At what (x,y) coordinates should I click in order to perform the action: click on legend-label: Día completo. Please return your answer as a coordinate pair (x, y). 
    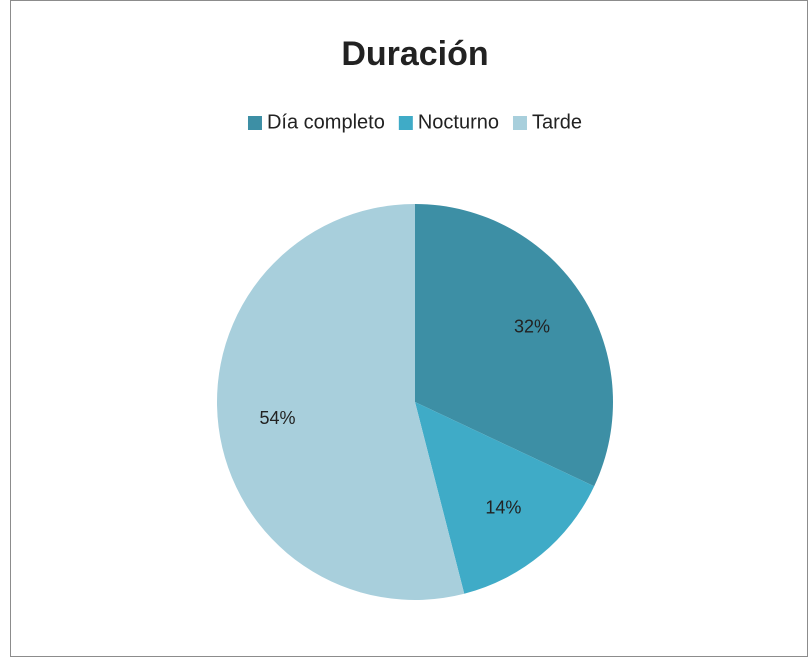
    Looking at the image, I should click on (326, 122).